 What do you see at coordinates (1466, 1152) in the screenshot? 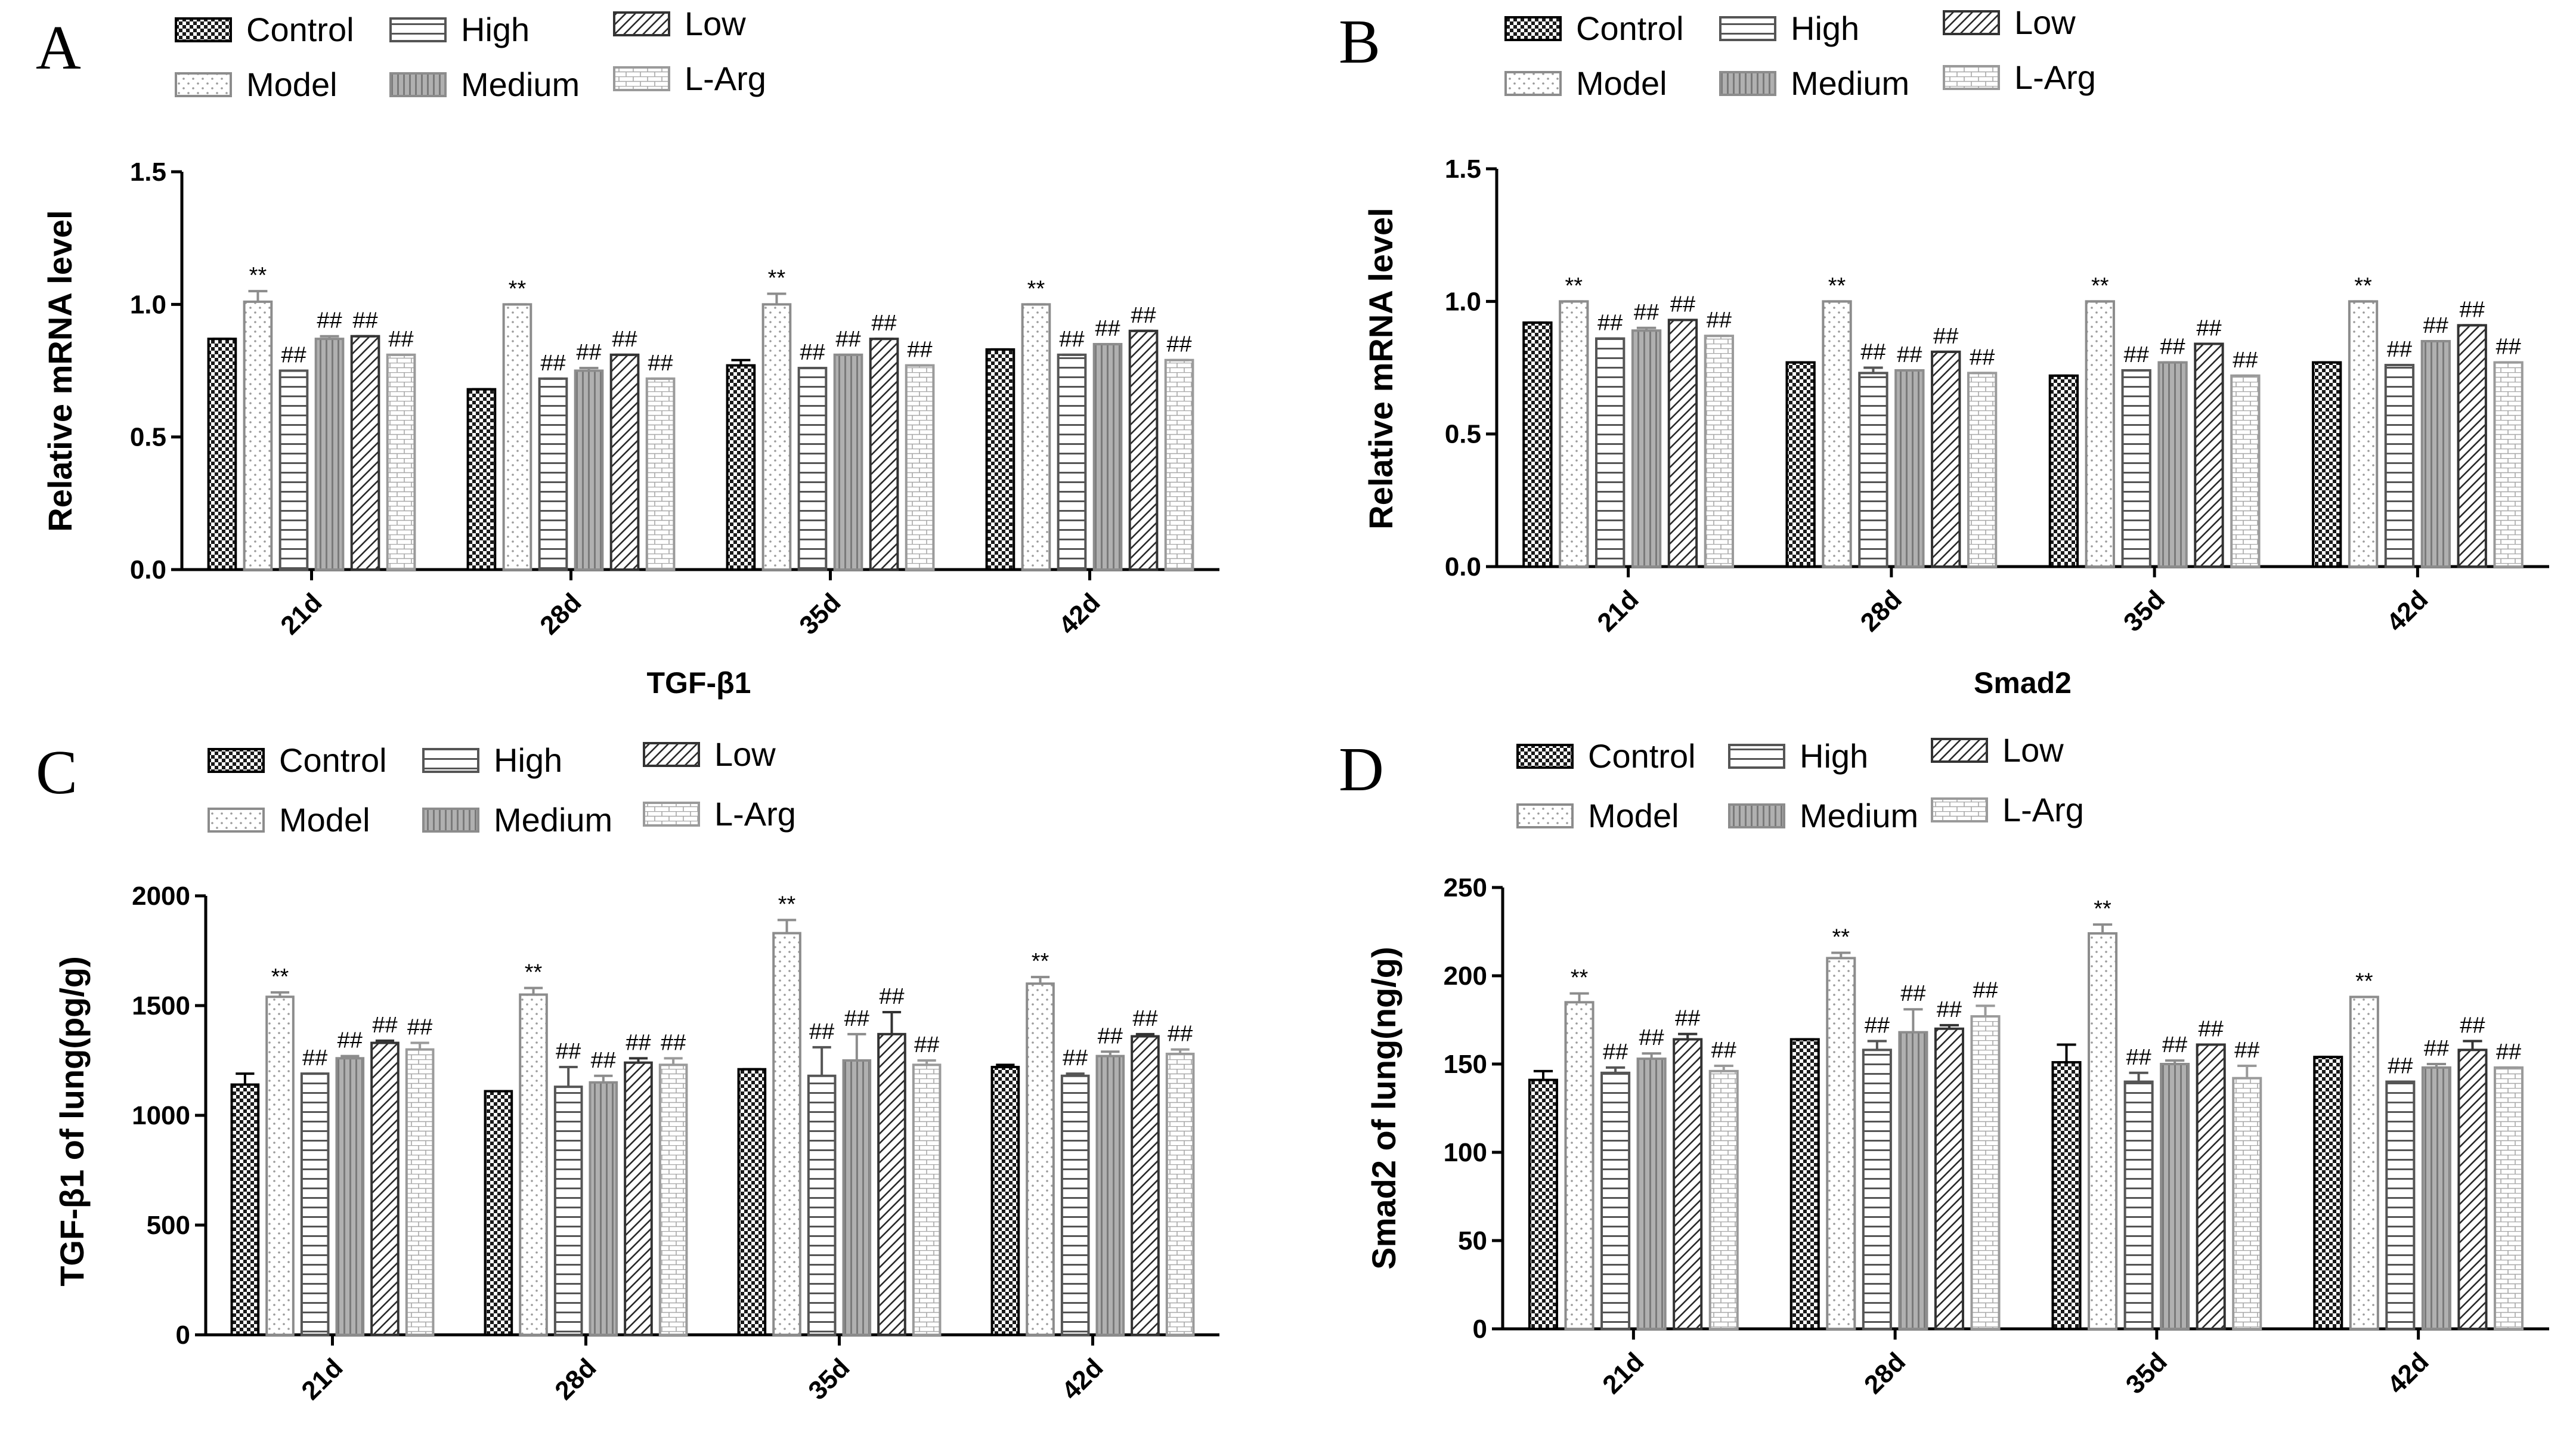
I see `y-tick-label: 100` at bounding box center [1466, 1152].